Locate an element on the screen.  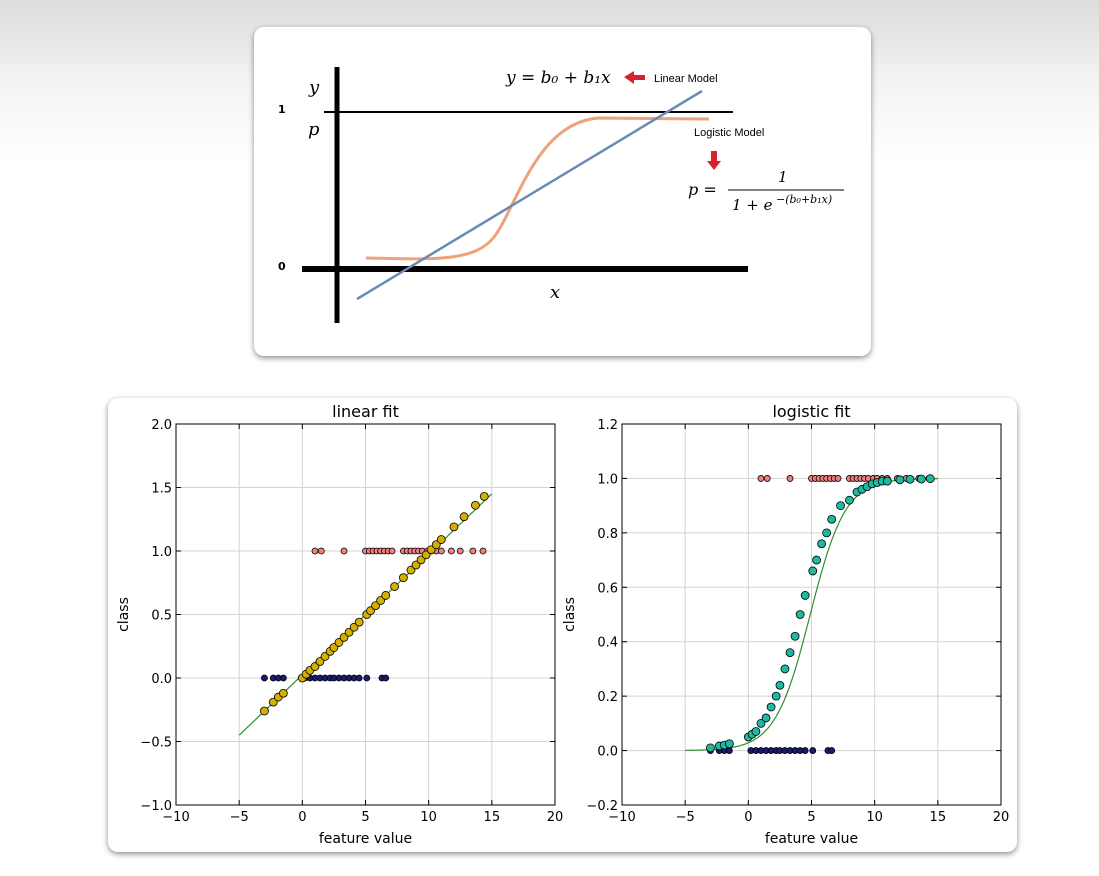
y-tick-label: 1.5 is located at coordinates (161, 489).